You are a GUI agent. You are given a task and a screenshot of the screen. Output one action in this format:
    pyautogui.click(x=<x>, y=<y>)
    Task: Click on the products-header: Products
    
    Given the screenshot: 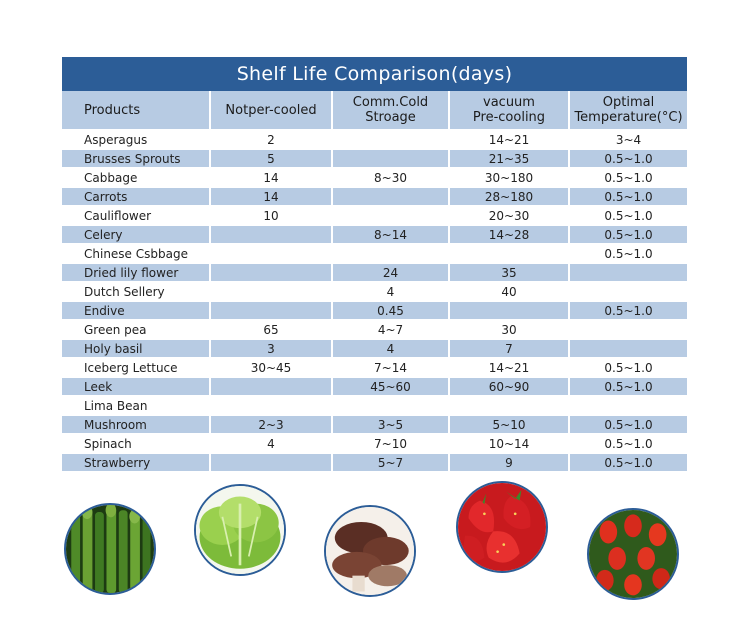 What is the action you would take?
    pyautogui.click(x=136, y=111)
    